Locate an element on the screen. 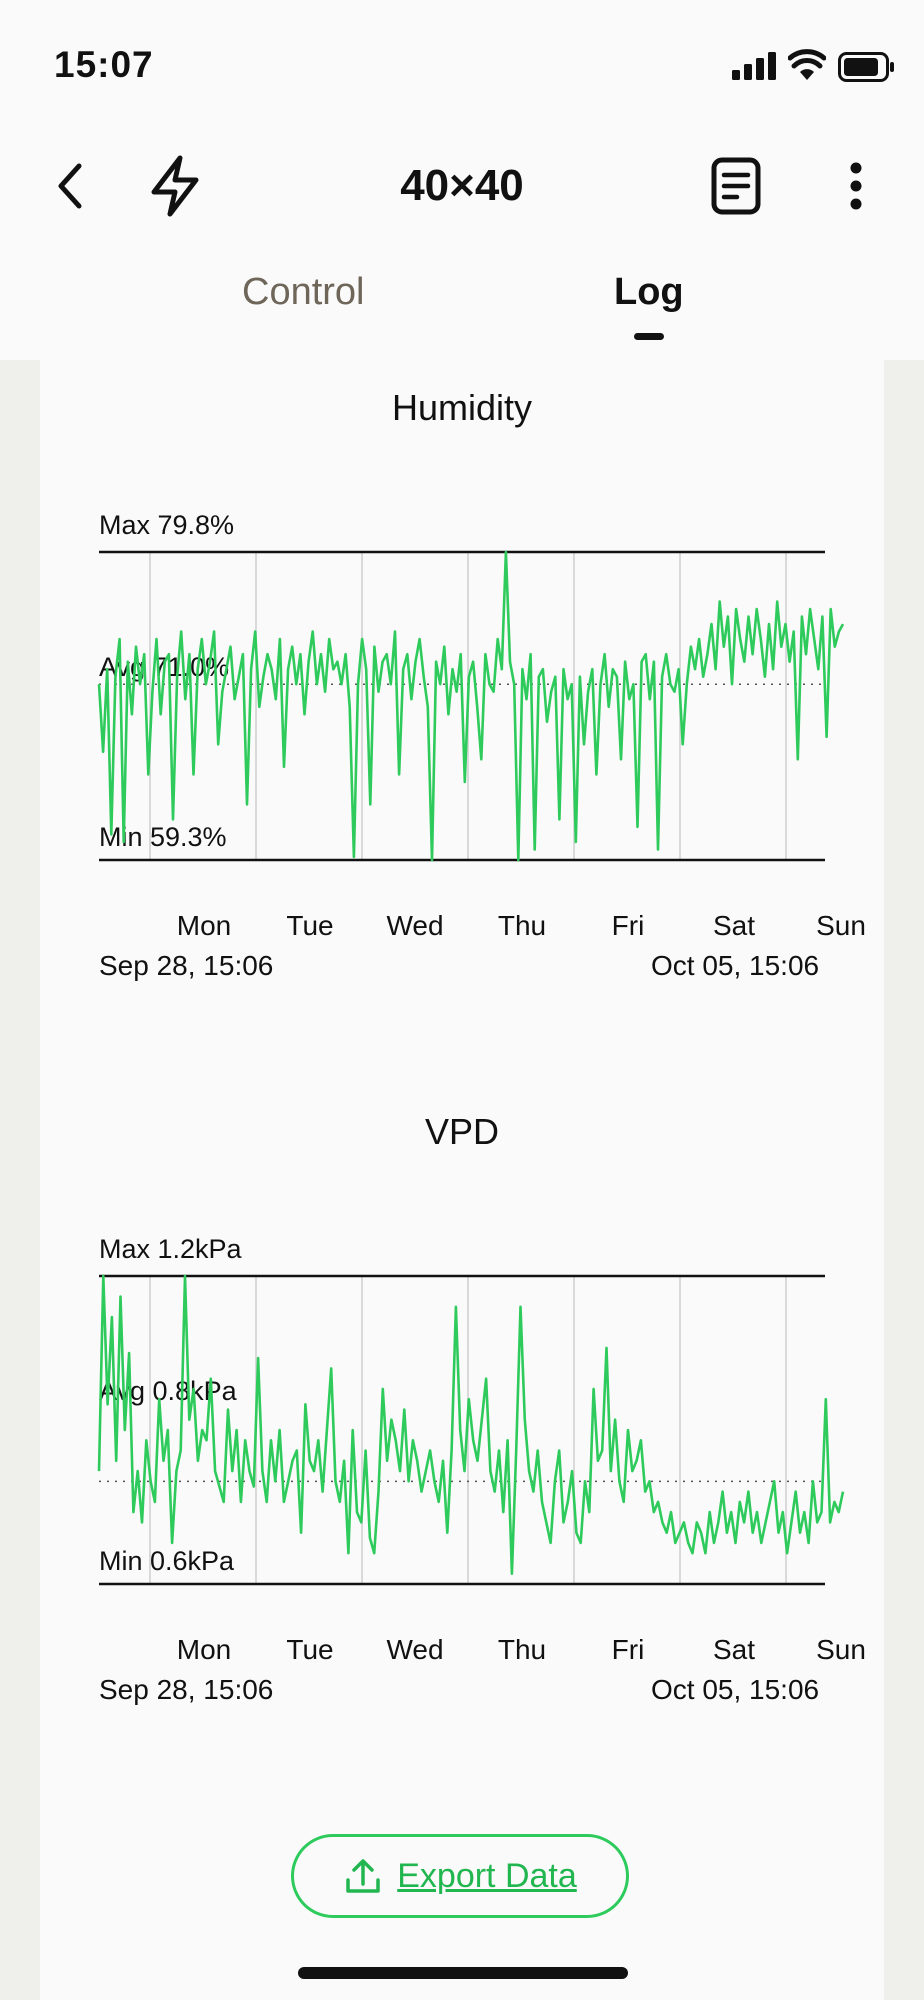 The width and height of the screenshot is (924, 2000). active-tab-indicator is located at coordinates (649, 336).